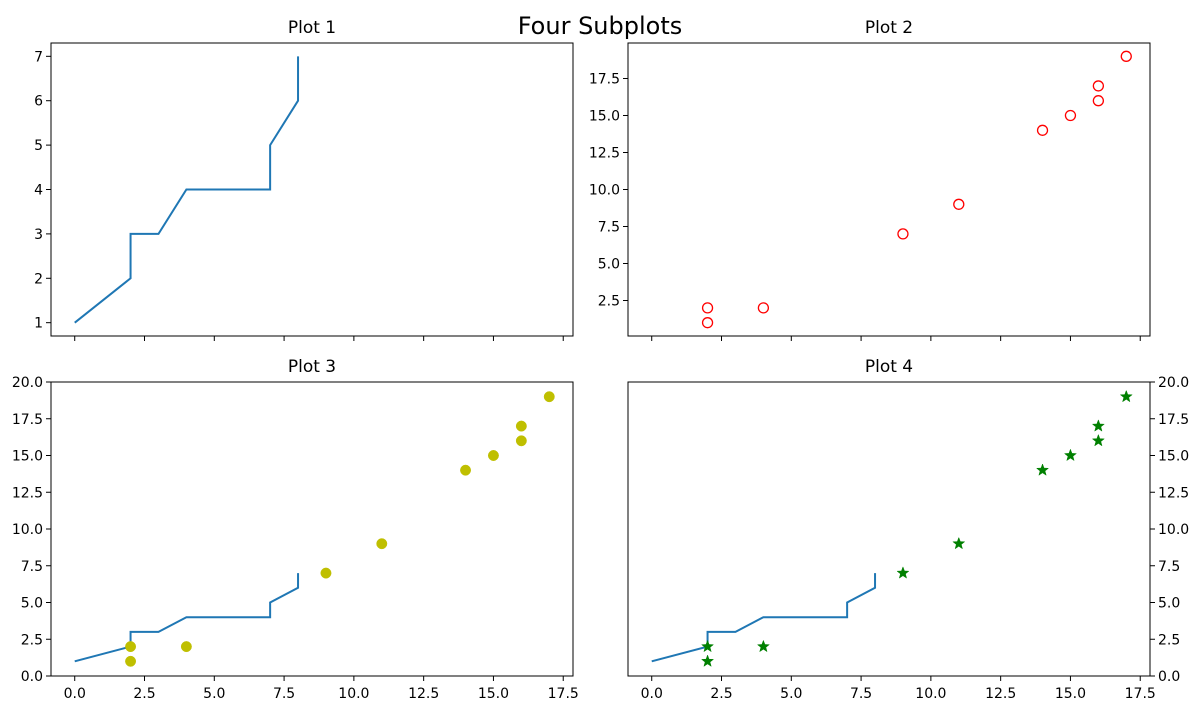 The height and width of the screenshot is (720, 1200). Describe the element at coordinates (1173, 530) in the screenshot. I see `plot-4-ytick-label: 10.0` at that location.